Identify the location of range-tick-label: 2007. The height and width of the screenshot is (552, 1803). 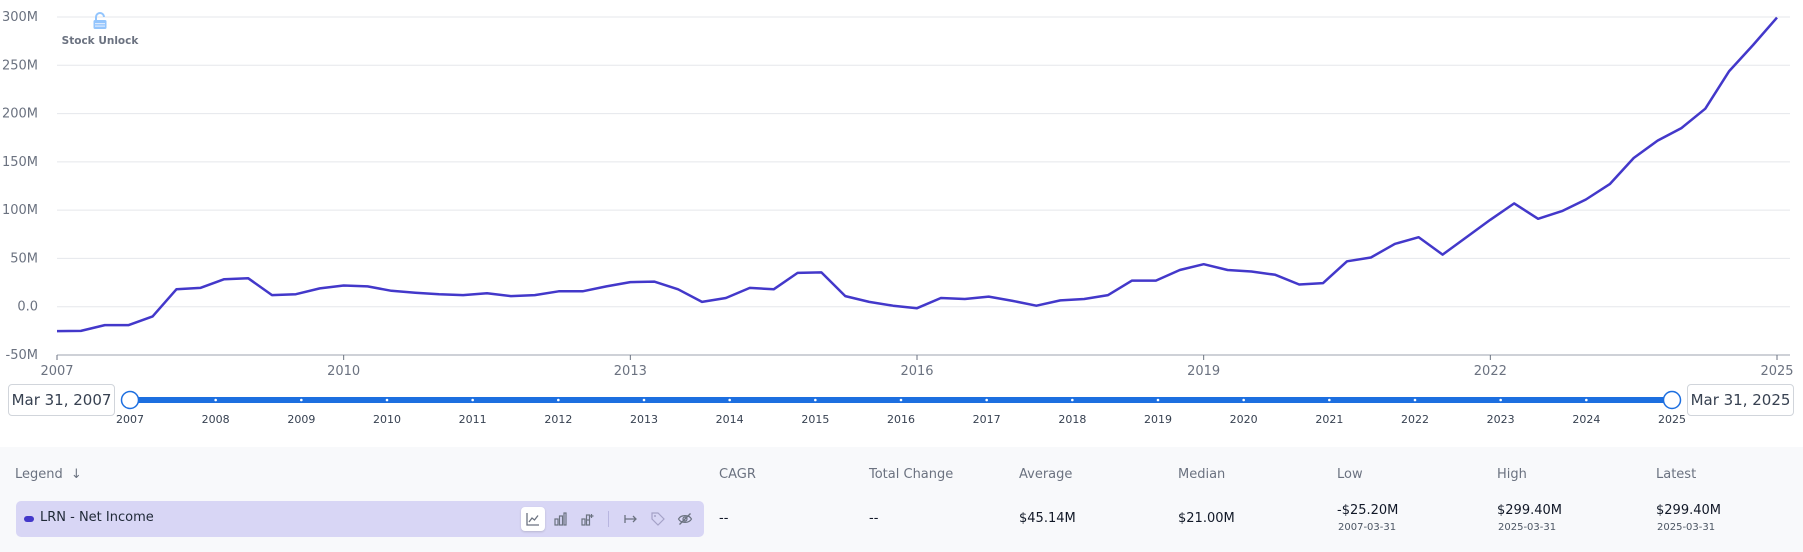
(130, 419).